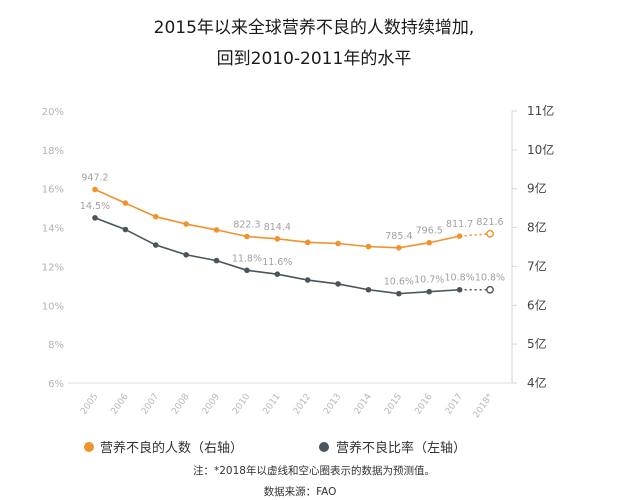 The image size is (629, 500). I want to click on x-tick-label: 2005, so click(89, 404).